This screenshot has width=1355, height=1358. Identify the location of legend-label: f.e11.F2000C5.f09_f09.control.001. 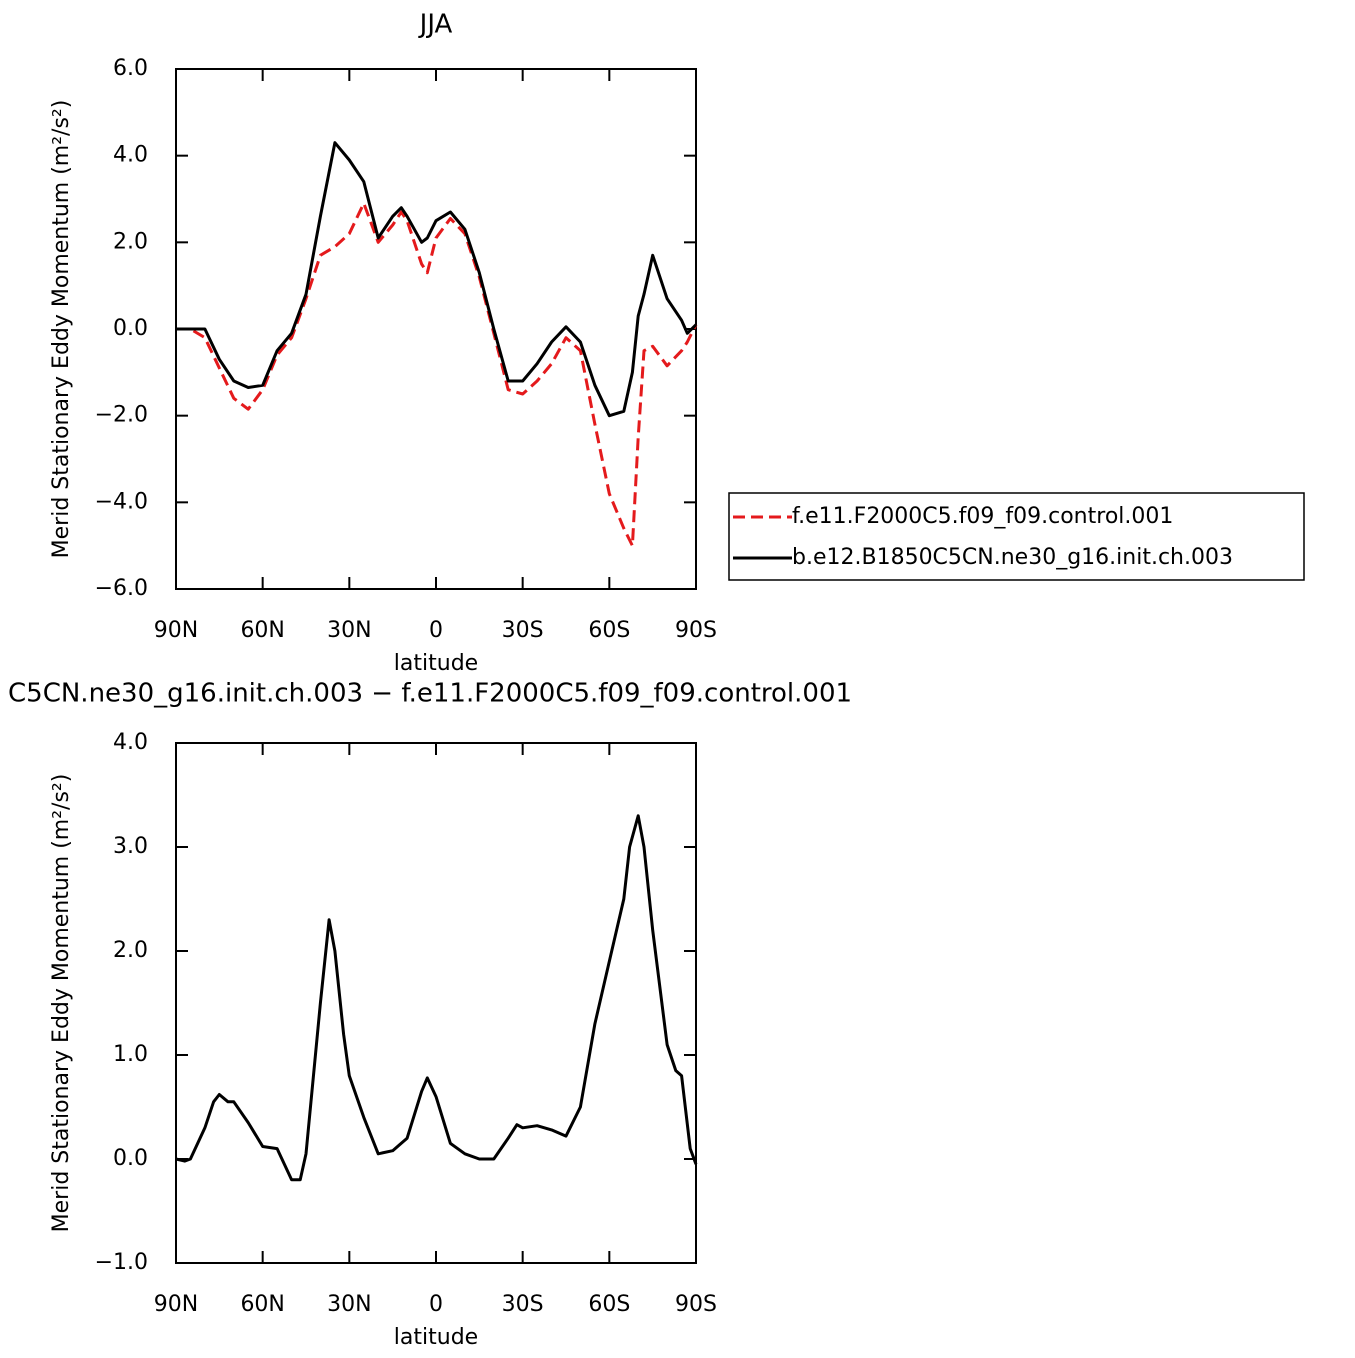
(982, 516).